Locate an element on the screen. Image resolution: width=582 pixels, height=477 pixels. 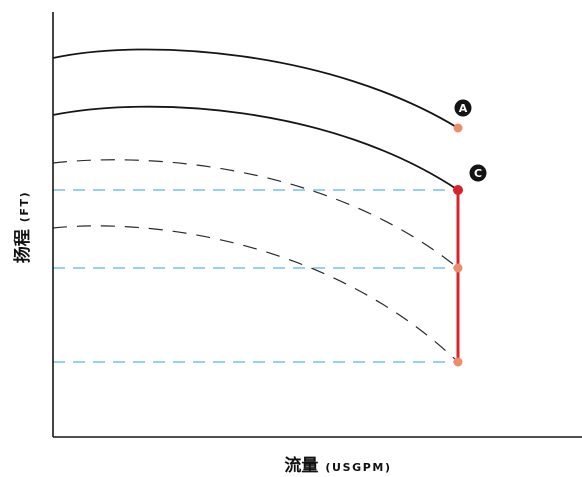
point-upper-dashed is located at coordinates (458, 268).